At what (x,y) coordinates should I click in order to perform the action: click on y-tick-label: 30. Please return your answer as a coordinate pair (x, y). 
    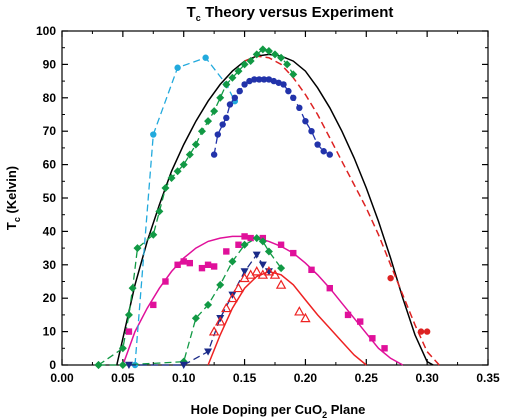
    Looking at the image, I should click on (50, 265).